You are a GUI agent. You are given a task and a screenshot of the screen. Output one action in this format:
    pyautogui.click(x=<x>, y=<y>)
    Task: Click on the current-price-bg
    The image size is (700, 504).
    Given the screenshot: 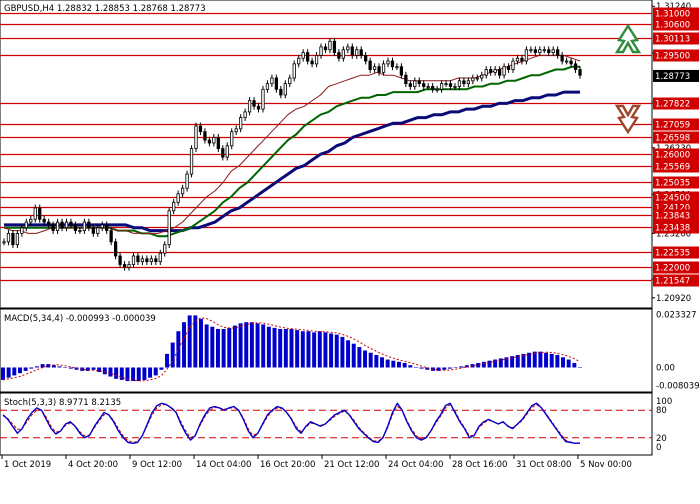 What is the action you would take?
    pyautogui.click(x=676, y=75)
    